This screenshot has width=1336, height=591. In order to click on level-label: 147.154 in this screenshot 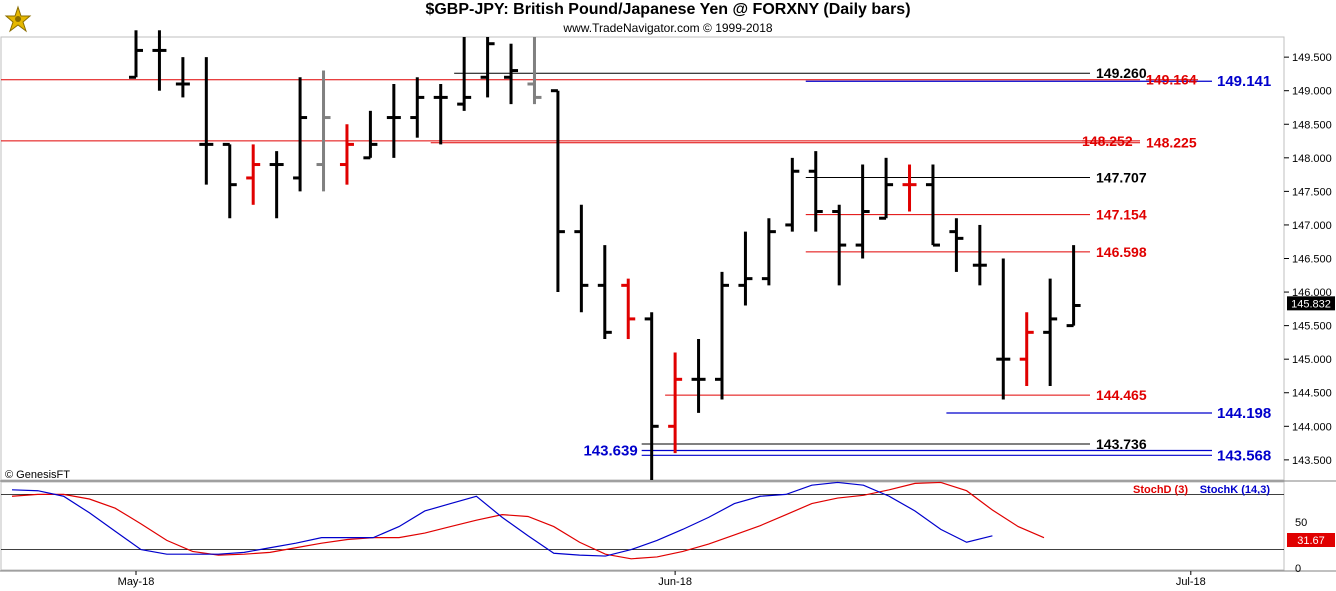, I will do `click(1121, 215)`.